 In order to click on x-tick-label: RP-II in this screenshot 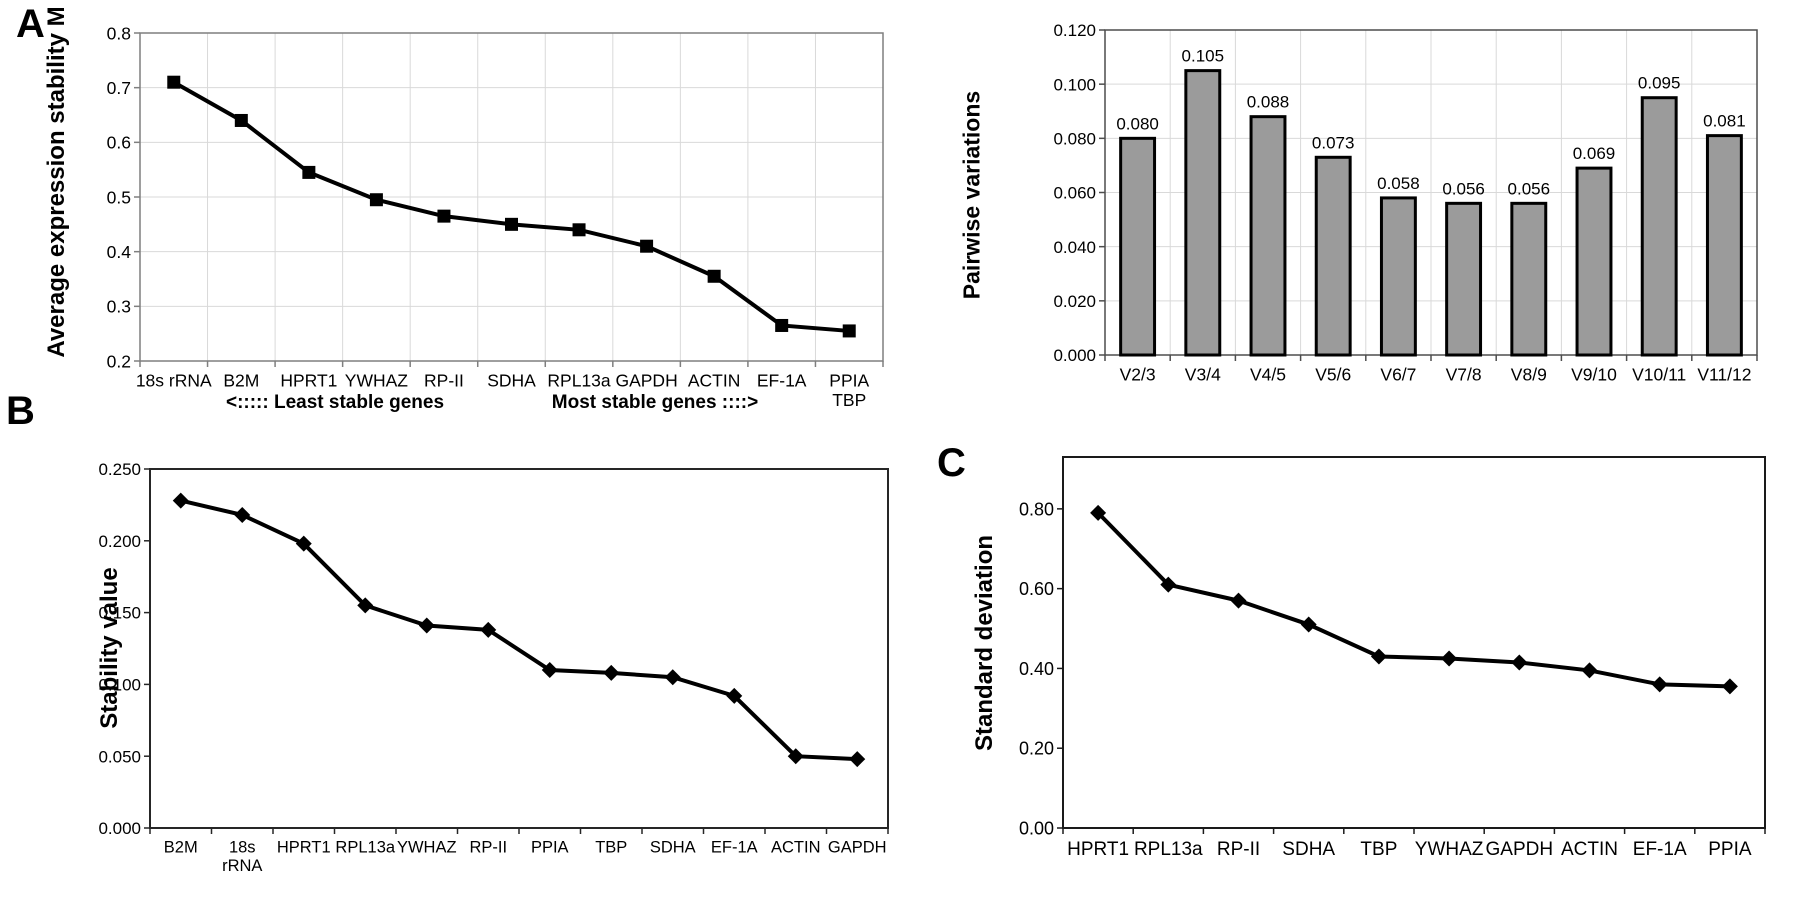, I will do `click(444, 381)`.